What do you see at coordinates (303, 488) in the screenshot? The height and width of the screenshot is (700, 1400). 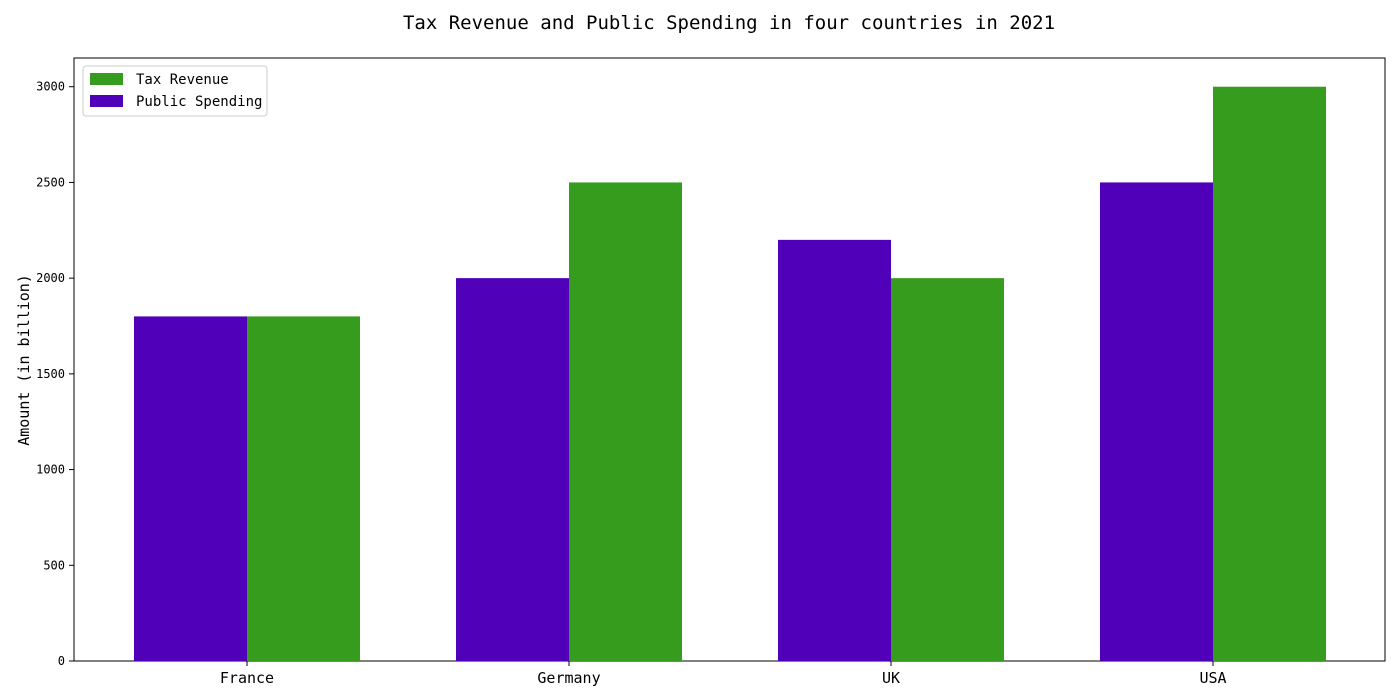 I see `bar-tax-revenue-france` at bounding box center [303, 488].